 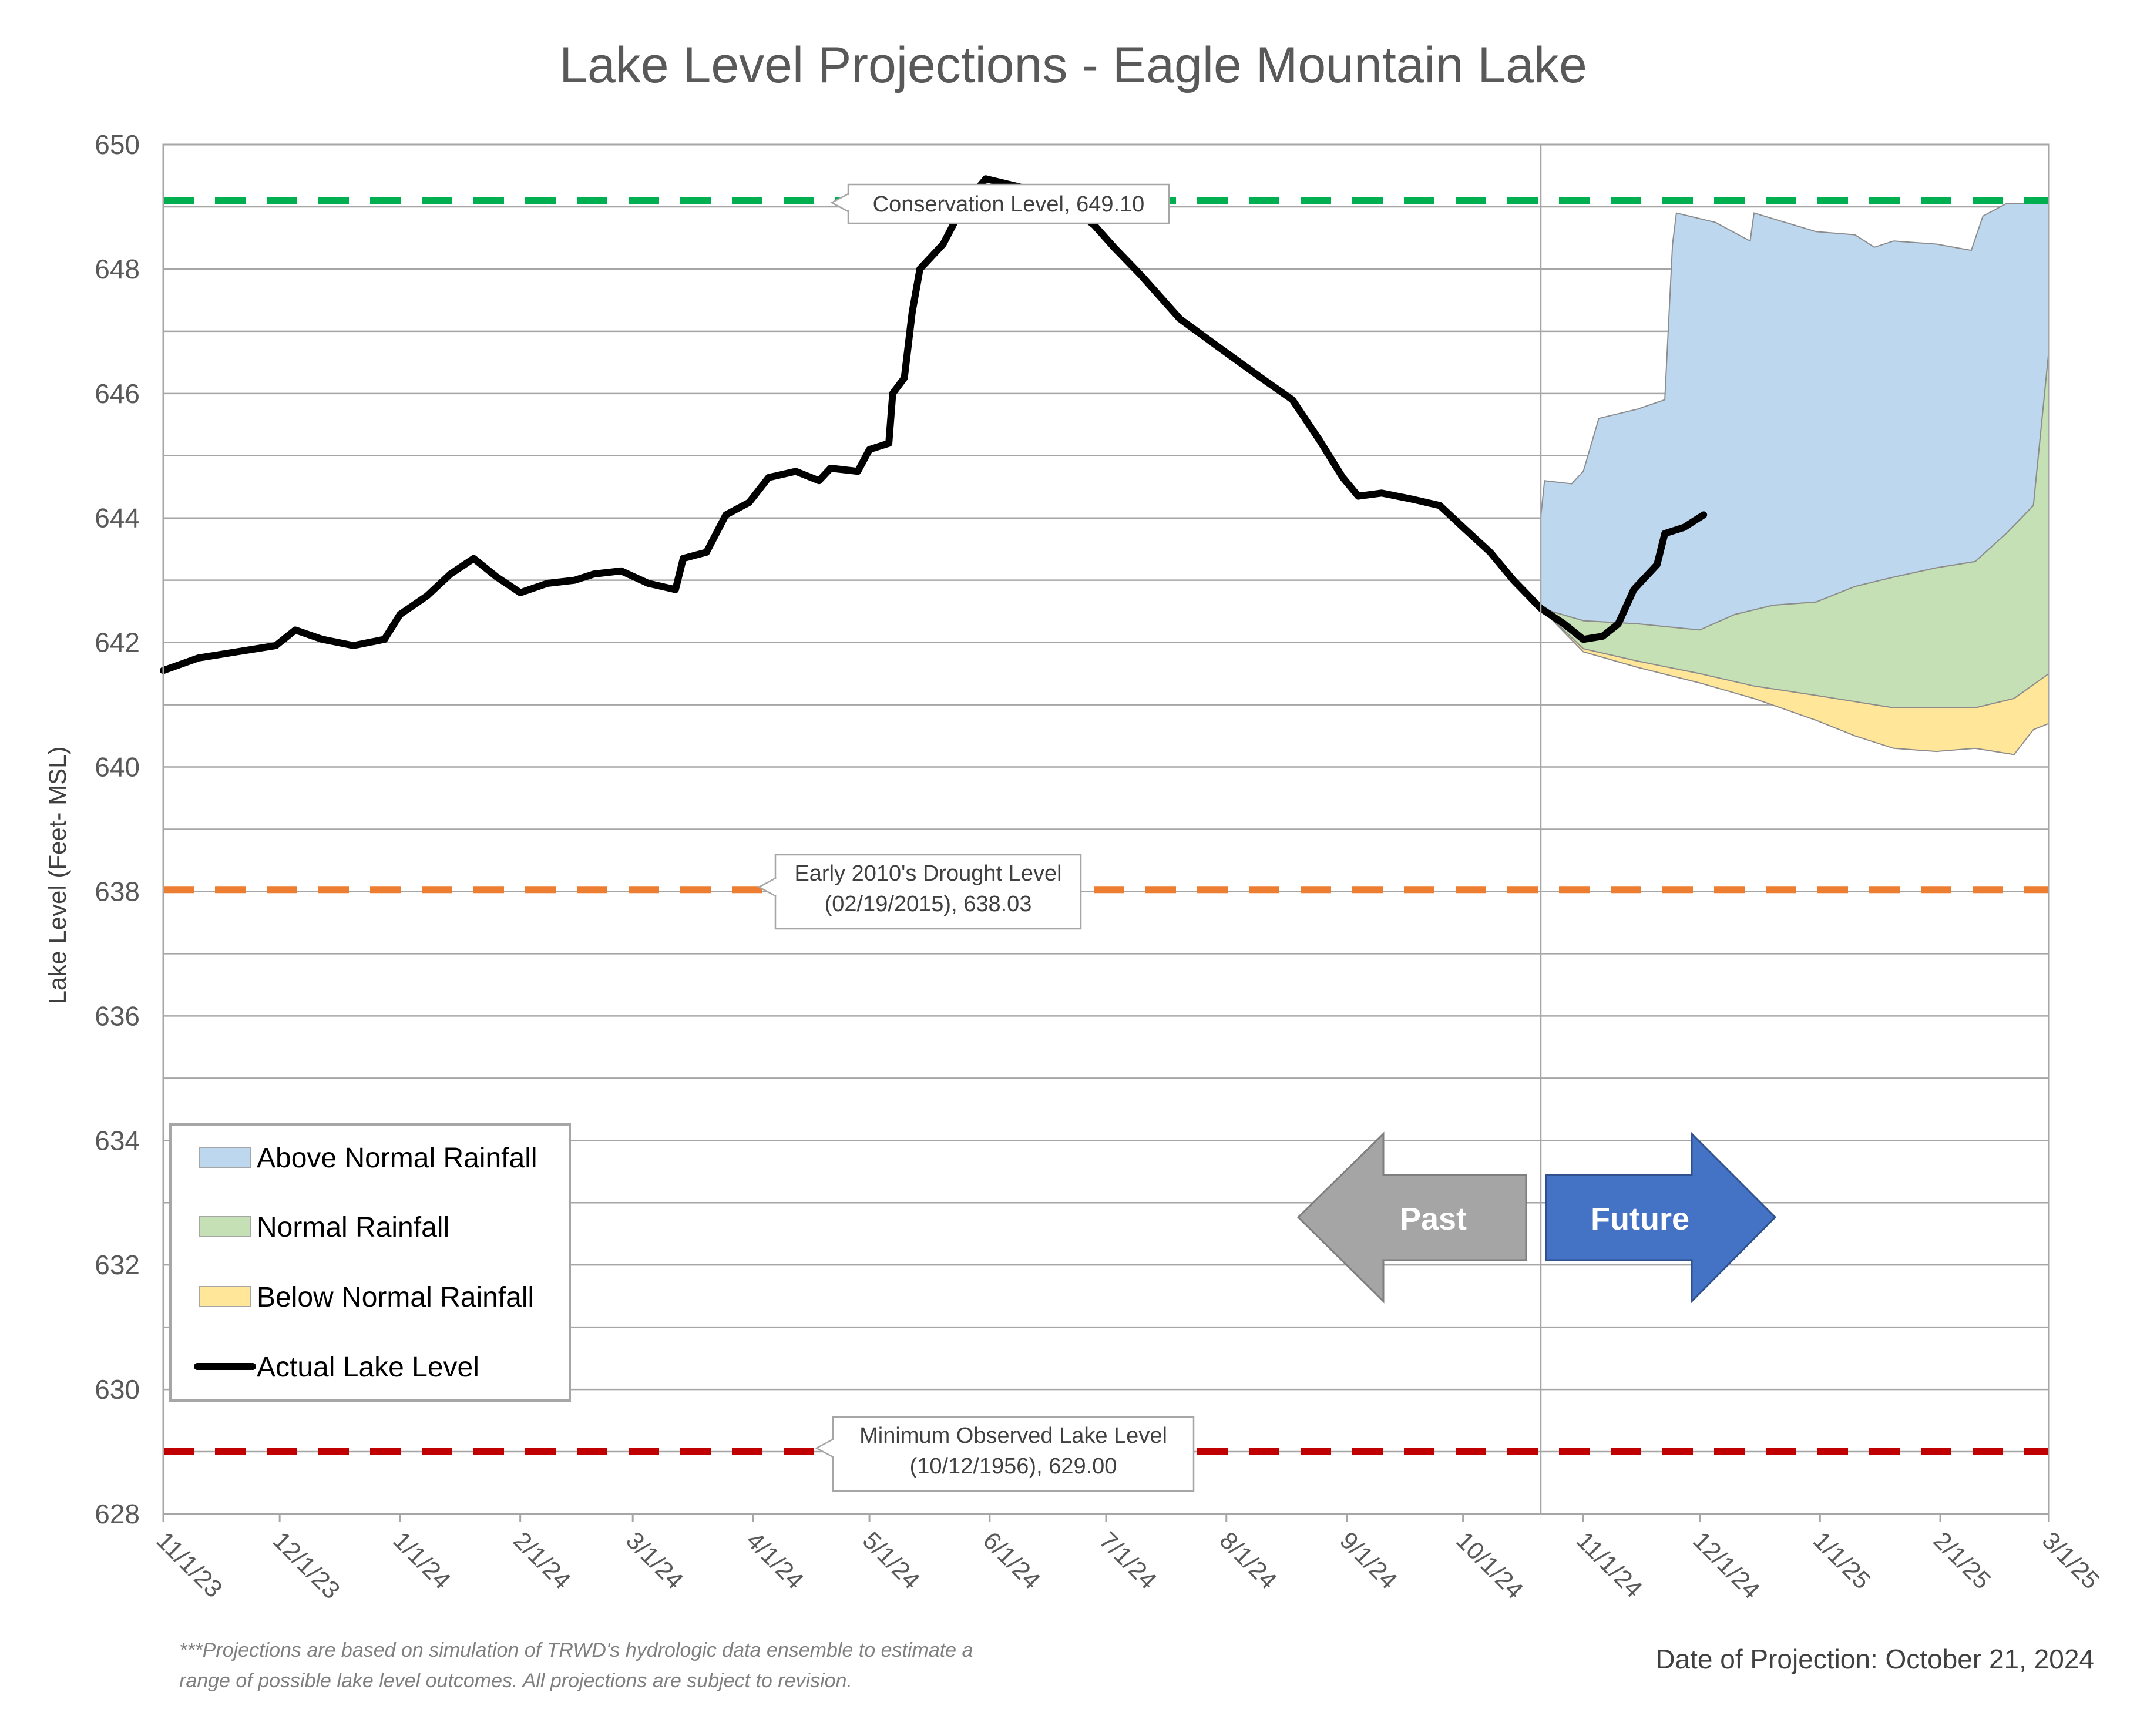 I want to click on y-tick-label: 640, so click(x=117, y=767).